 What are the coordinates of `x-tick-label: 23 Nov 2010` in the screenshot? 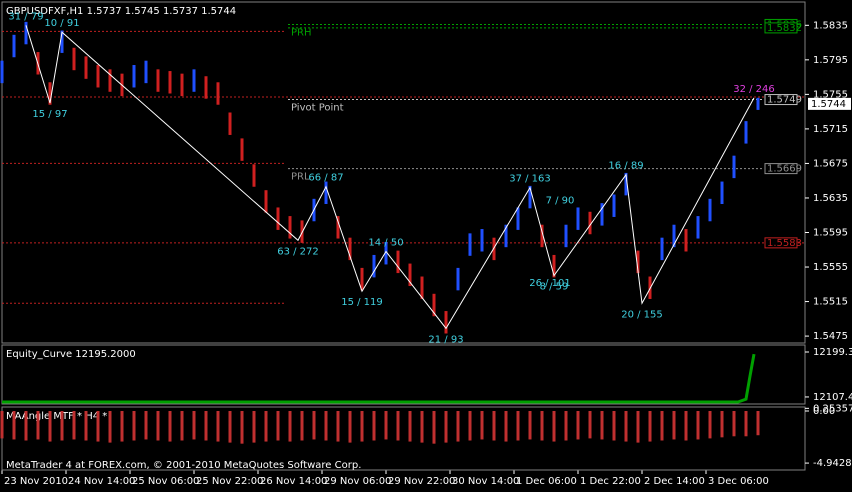 It's located at (36, 481).